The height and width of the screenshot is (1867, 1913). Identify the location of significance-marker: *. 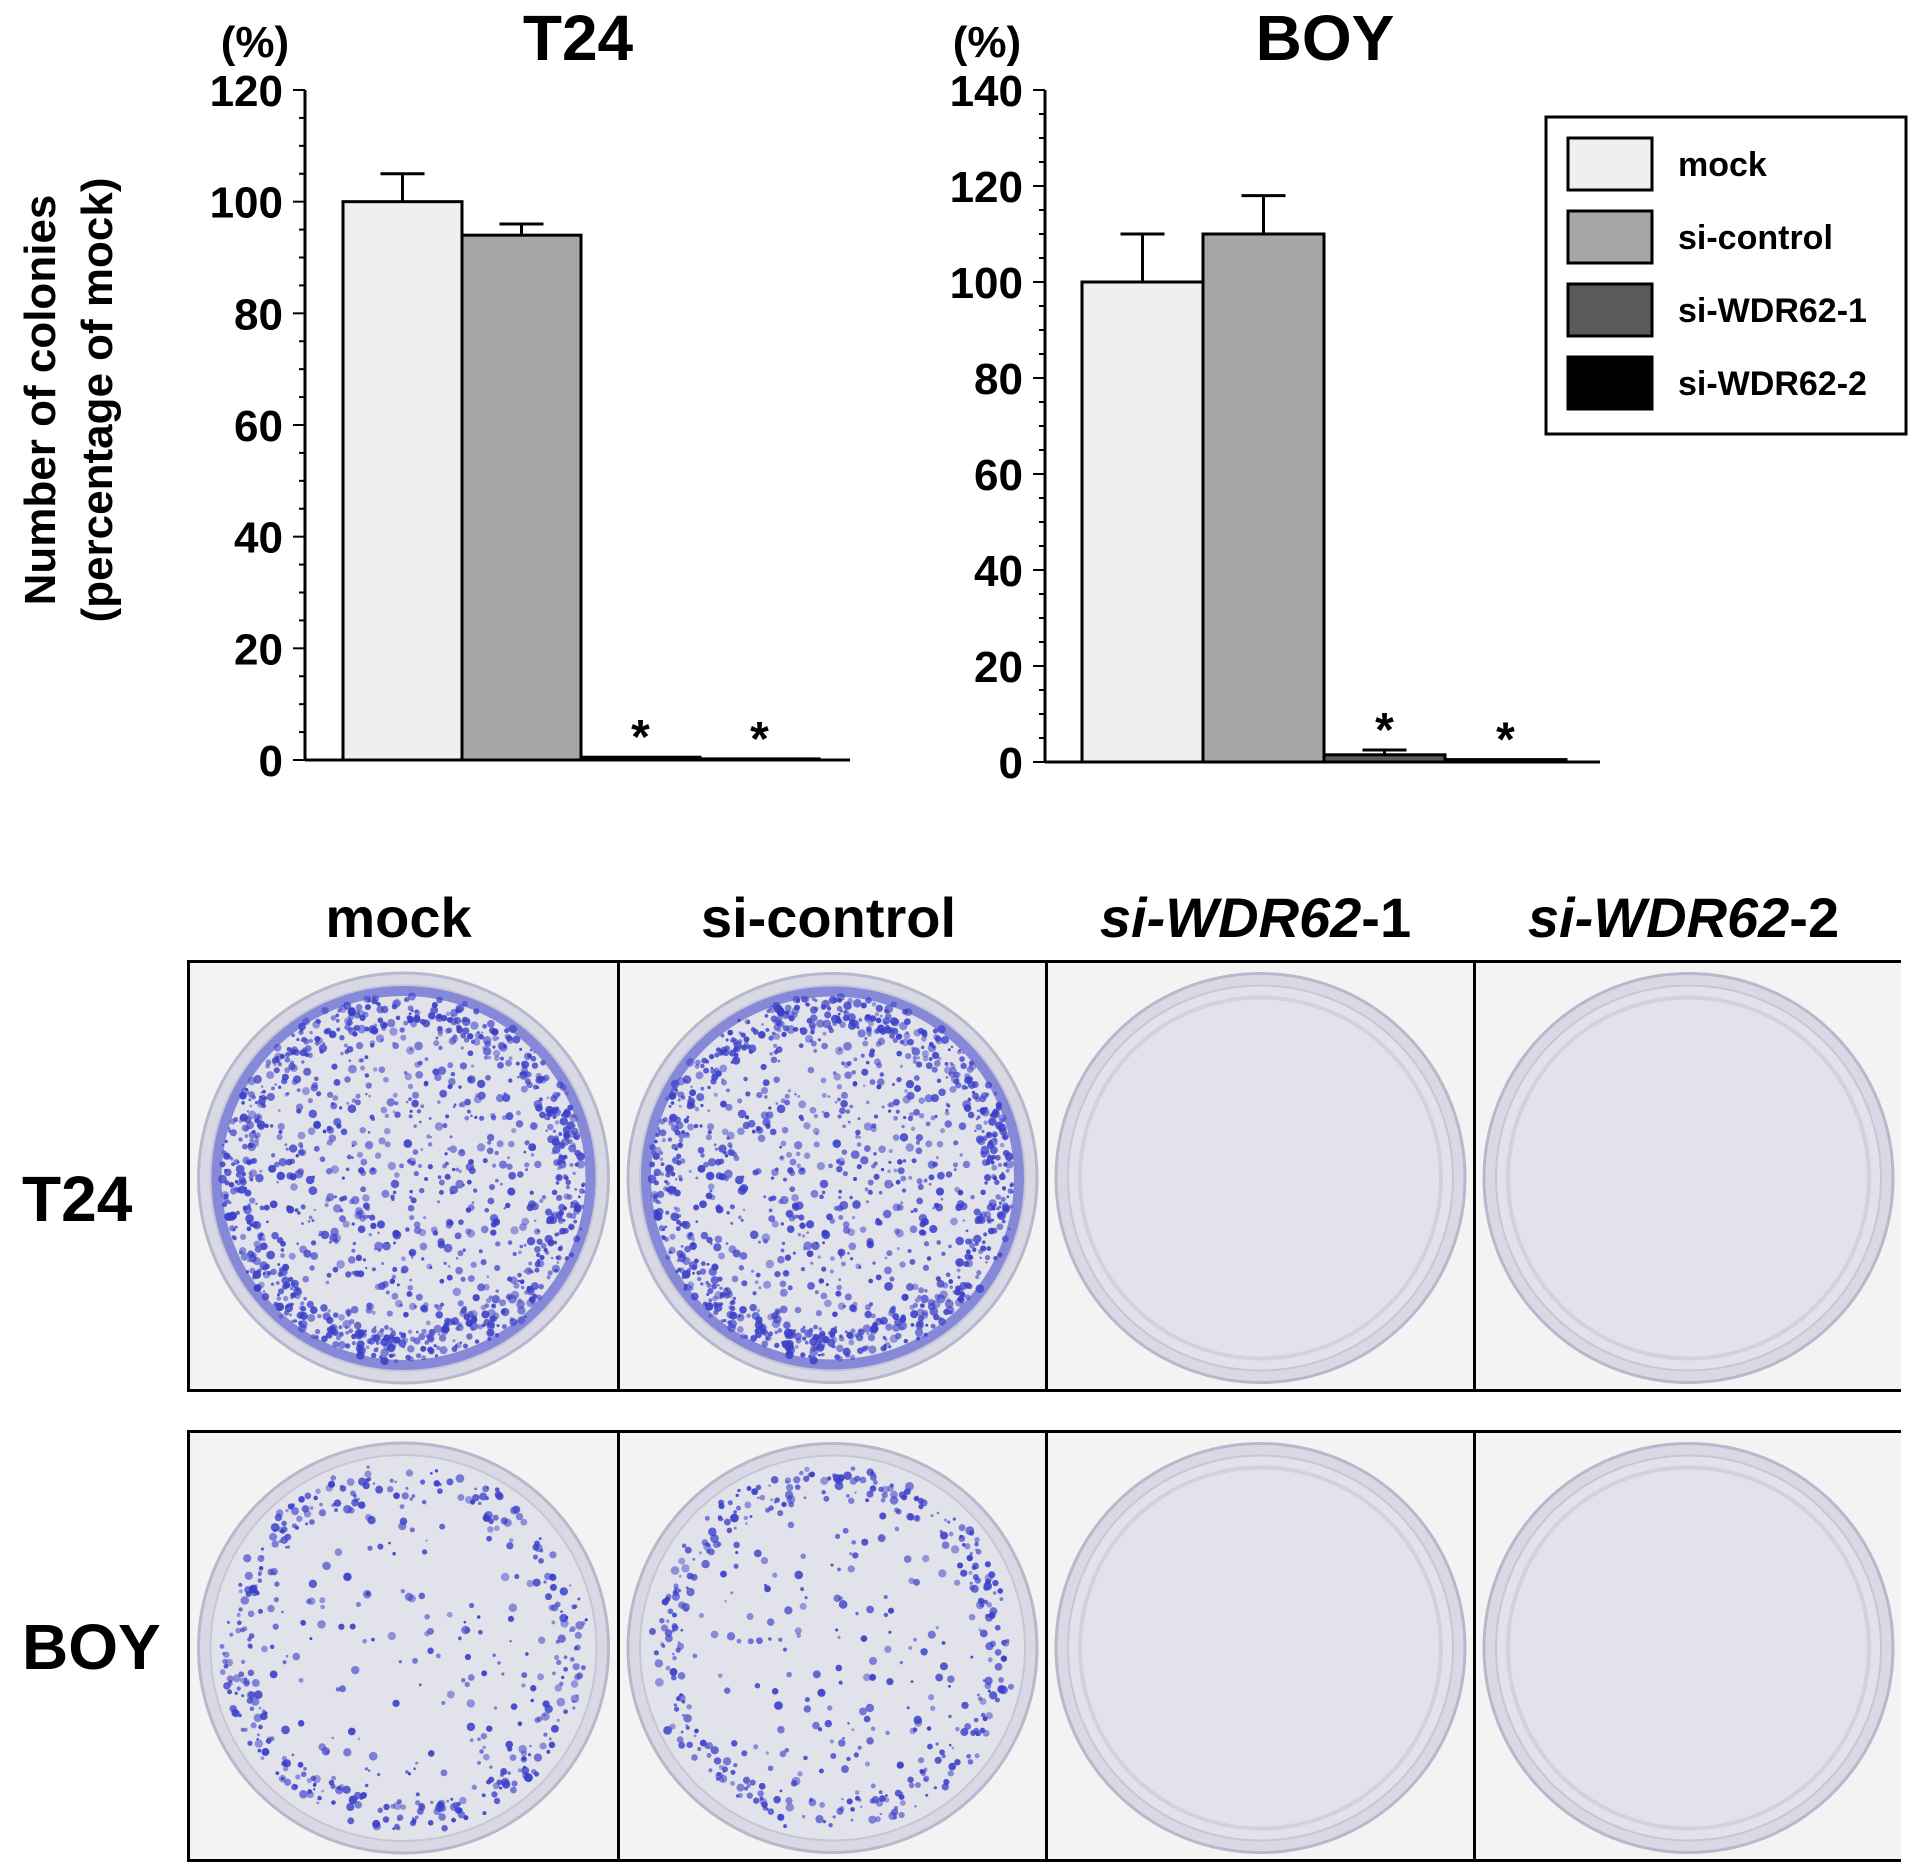
(1505, 740).